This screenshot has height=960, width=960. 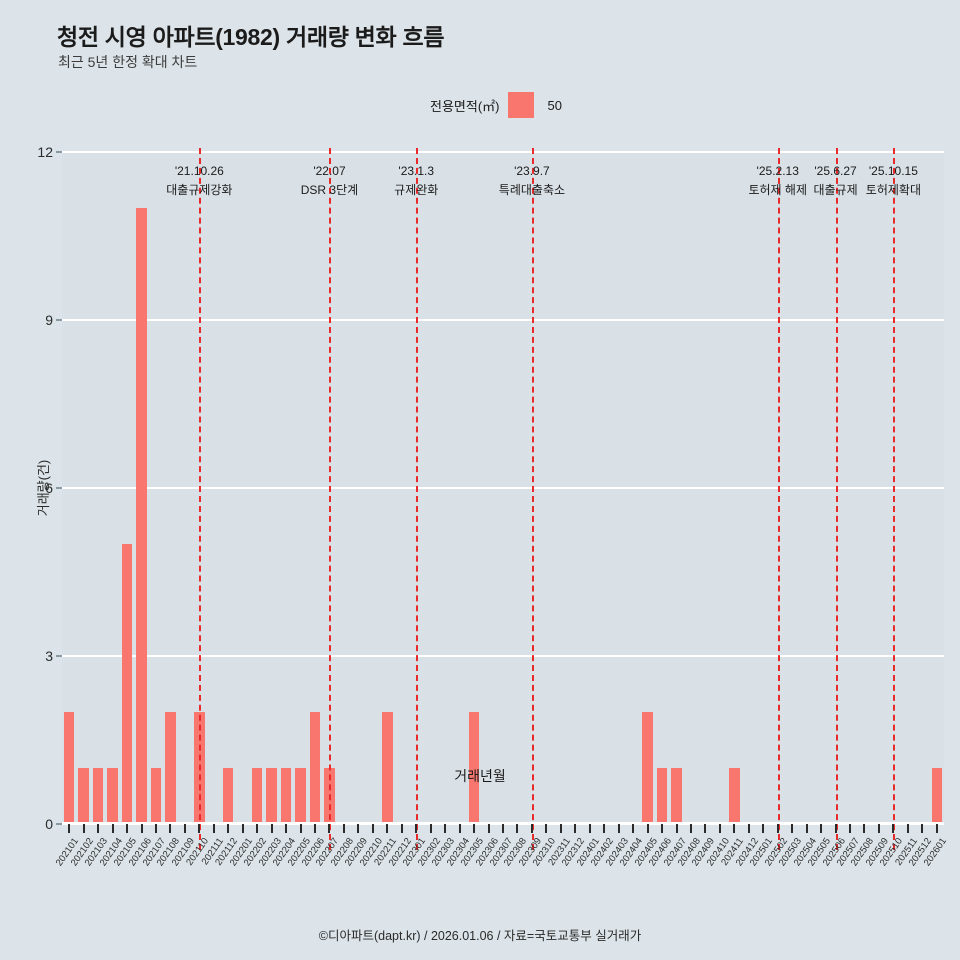 I want to click on page-title: 청전 시영 아파트(1982) 거래량 변화 흐름, so click(x=251, y=37).